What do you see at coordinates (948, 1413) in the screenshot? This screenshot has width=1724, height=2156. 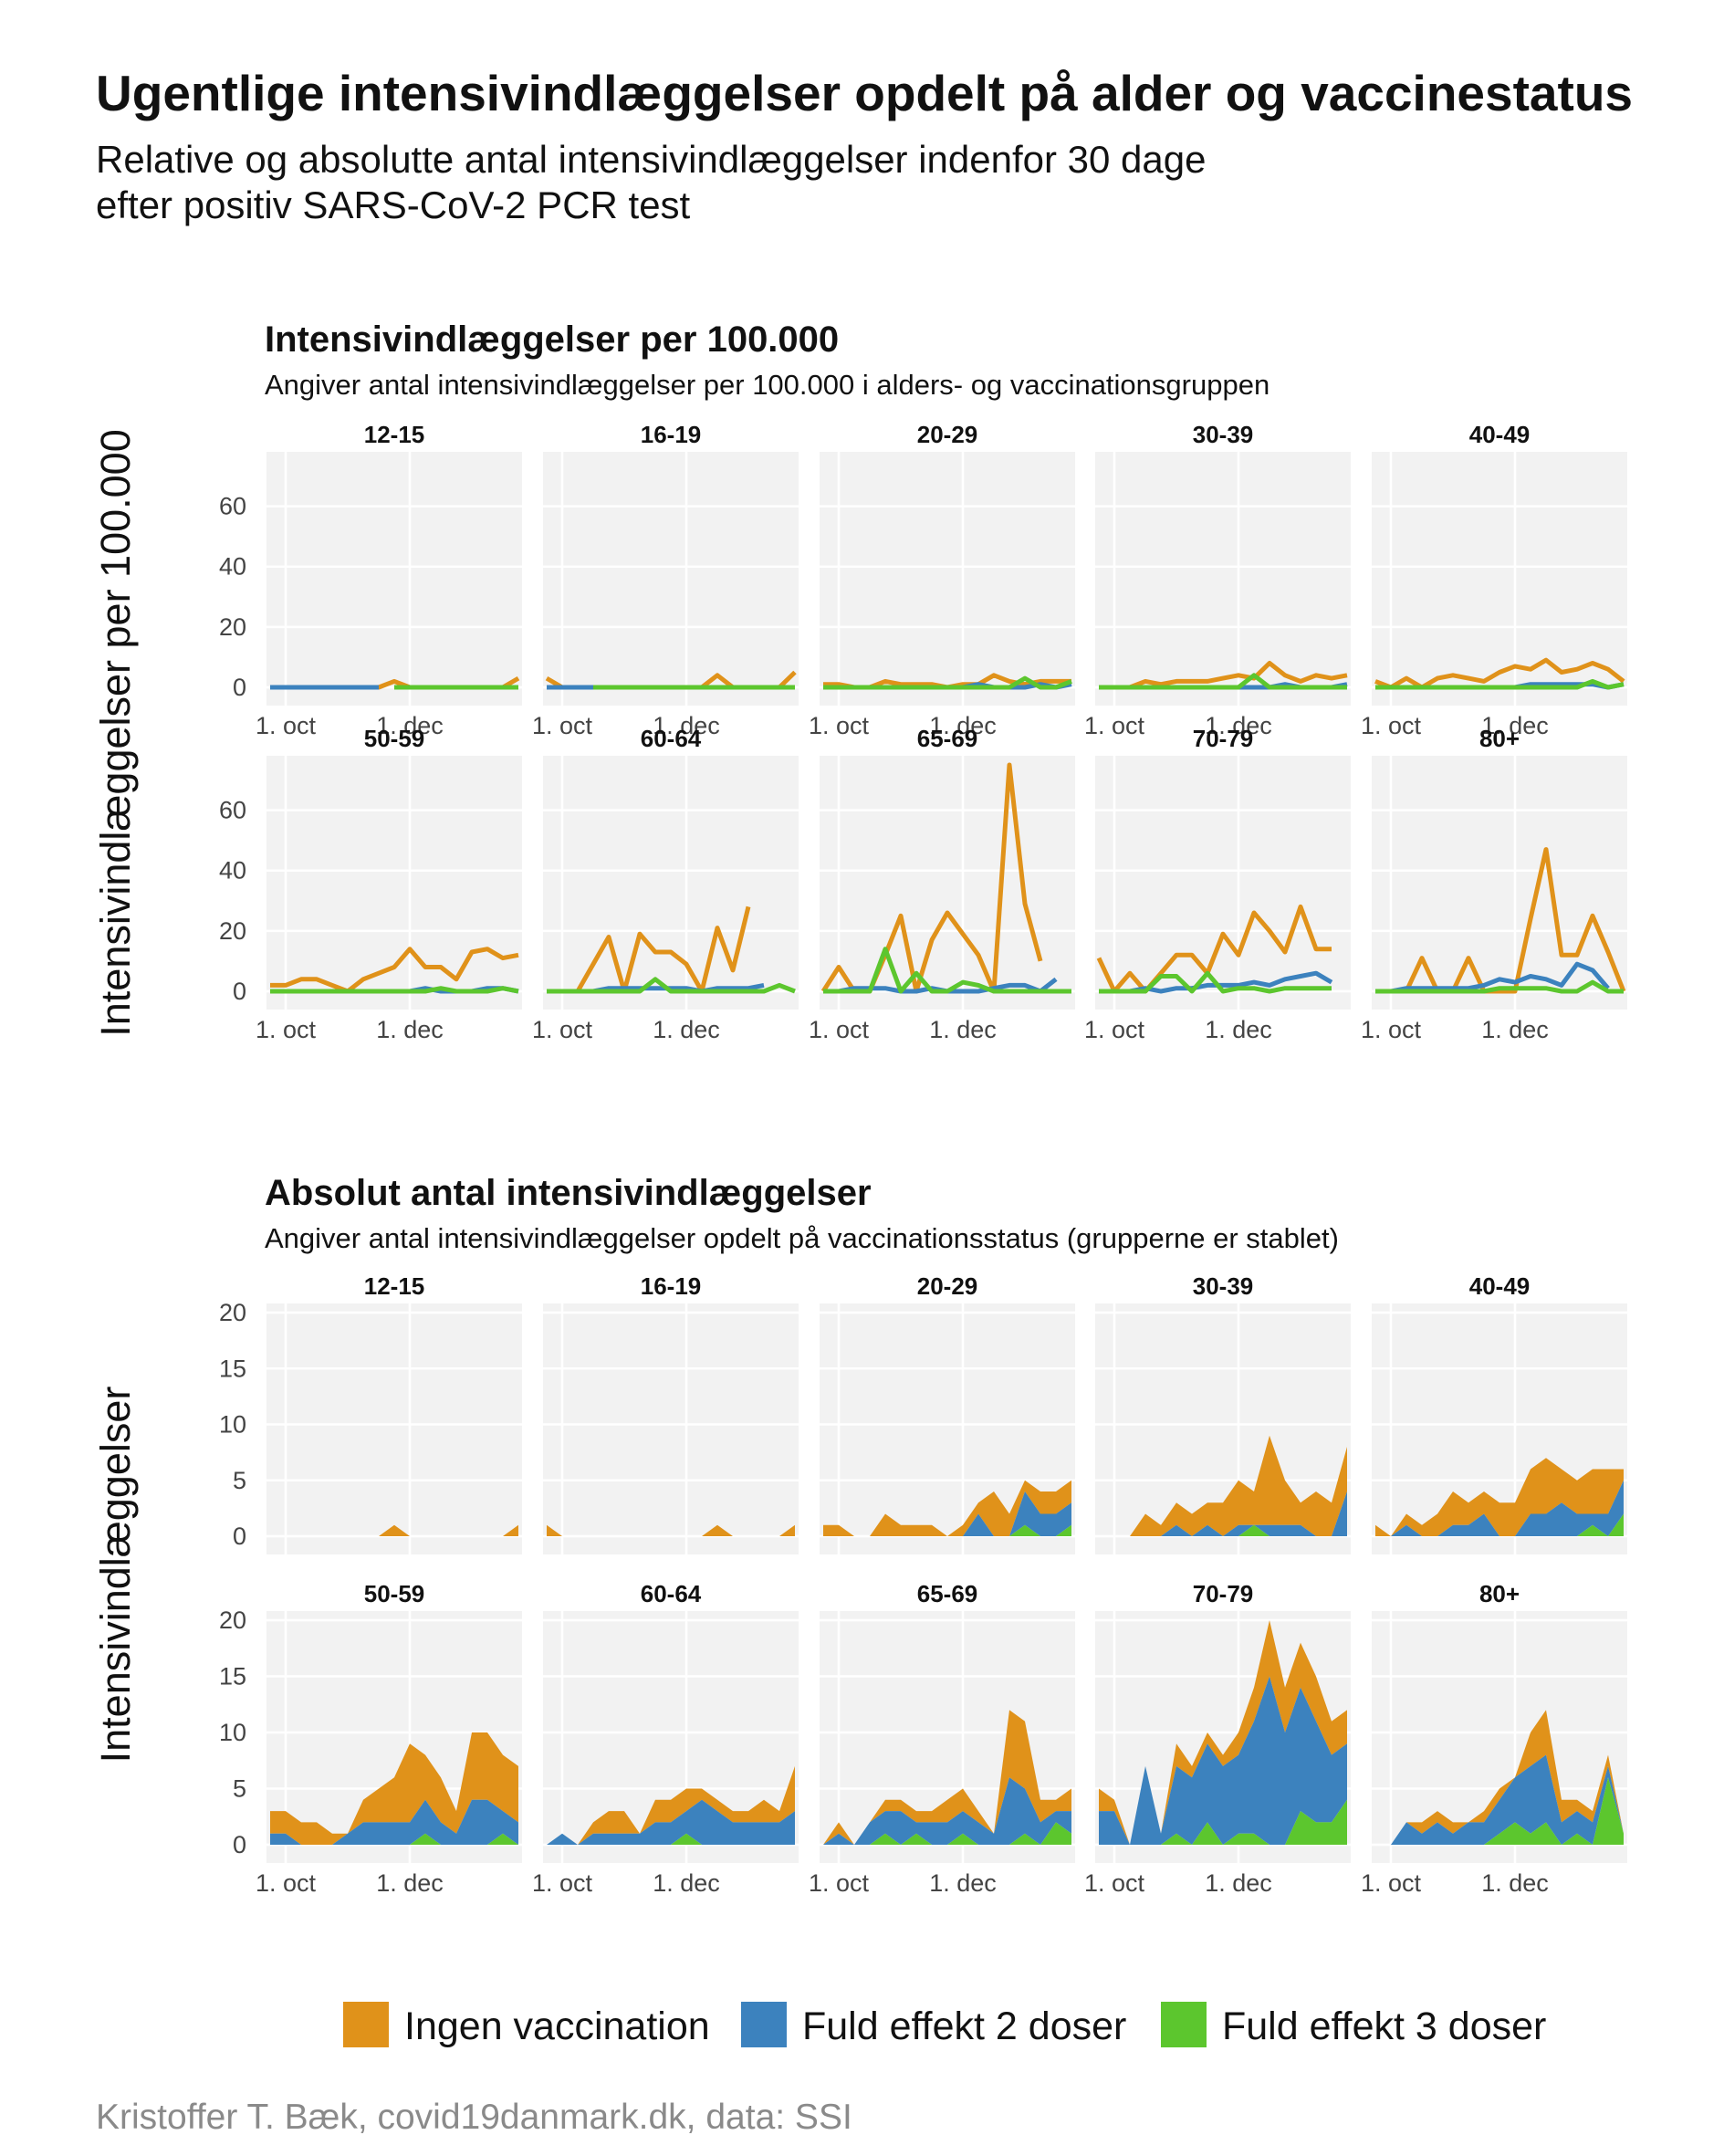 I see `facet-1-20-29: 20-29` at bounding box center [948, 1413].